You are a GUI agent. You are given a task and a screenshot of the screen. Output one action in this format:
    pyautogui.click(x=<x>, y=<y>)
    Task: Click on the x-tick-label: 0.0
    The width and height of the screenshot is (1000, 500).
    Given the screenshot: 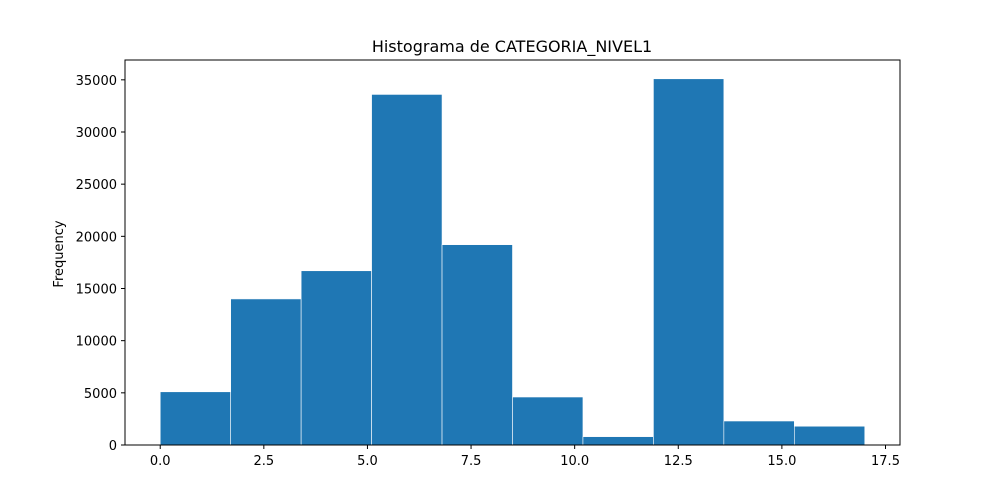 What is the action you would take?
    pyautogui.click(x=160, y=461)
    